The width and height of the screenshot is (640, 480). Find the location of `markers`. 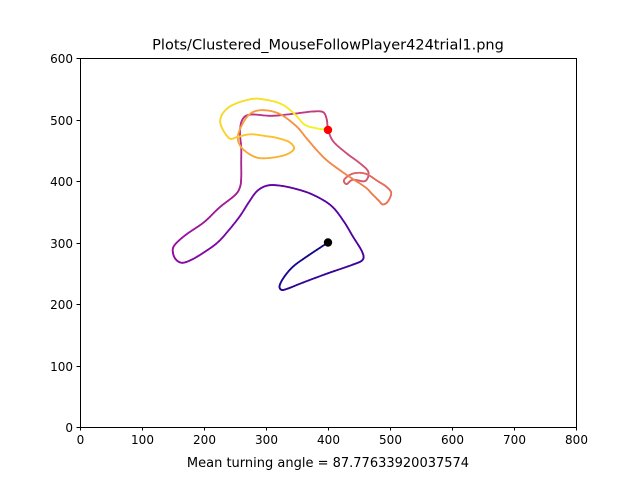

markers is located at coordinates (328, 186).